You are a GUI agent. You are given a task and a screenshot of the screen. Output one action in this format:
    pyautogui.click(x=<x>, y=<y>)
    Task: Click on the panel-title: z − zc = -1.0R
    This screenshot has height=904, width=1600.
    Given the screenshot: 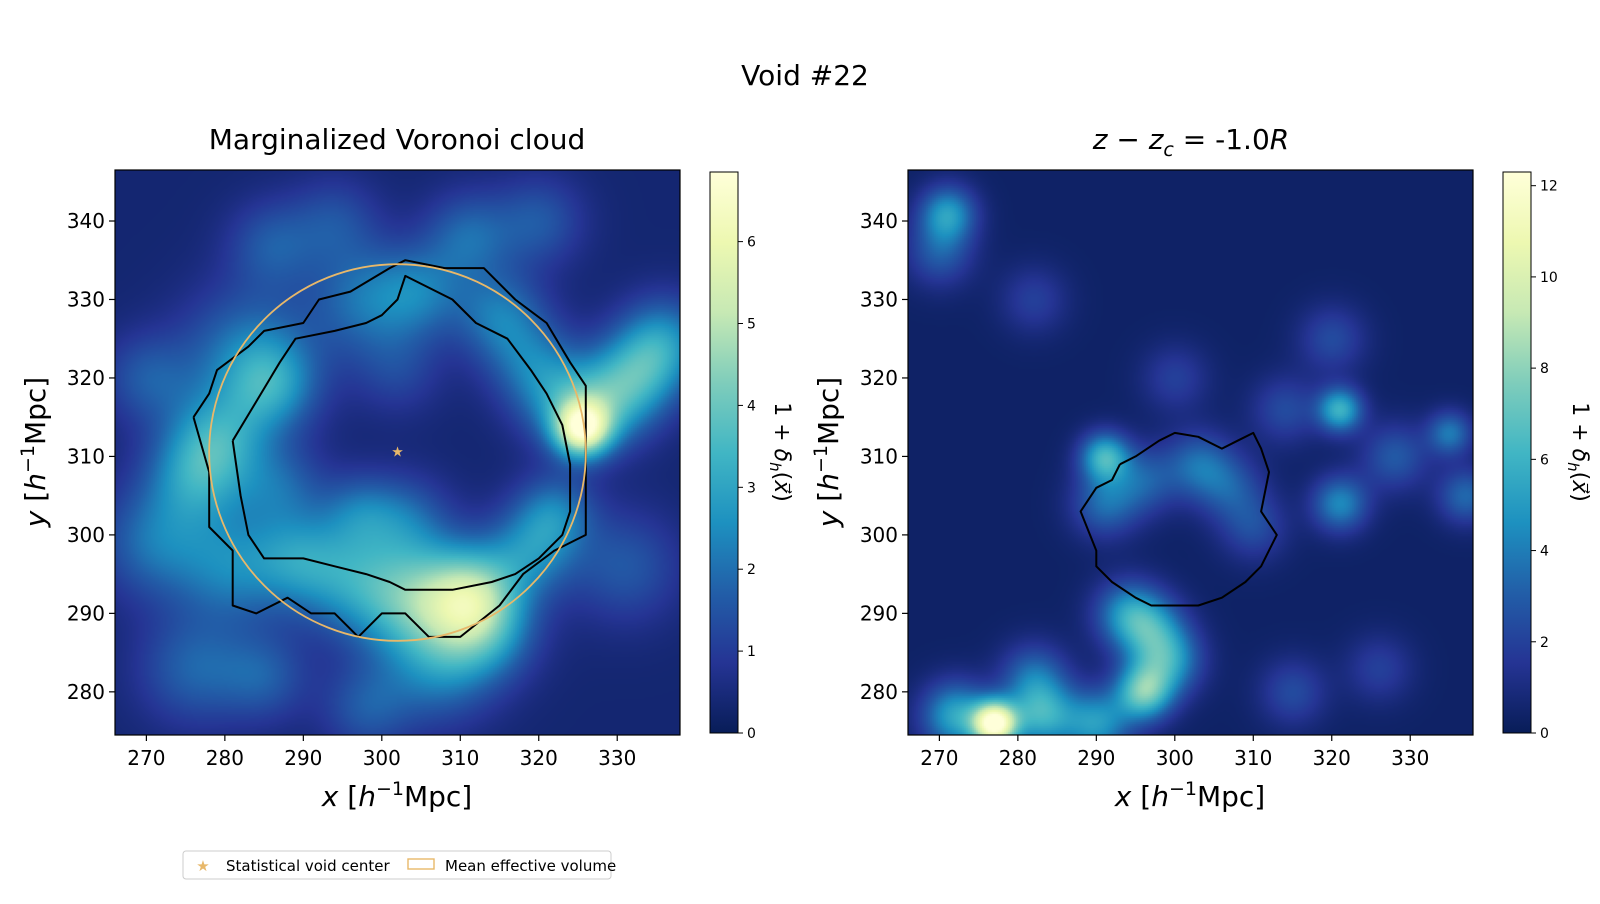 What is the action you would take?
    pyautogui.click(x=1190, y=142)
    